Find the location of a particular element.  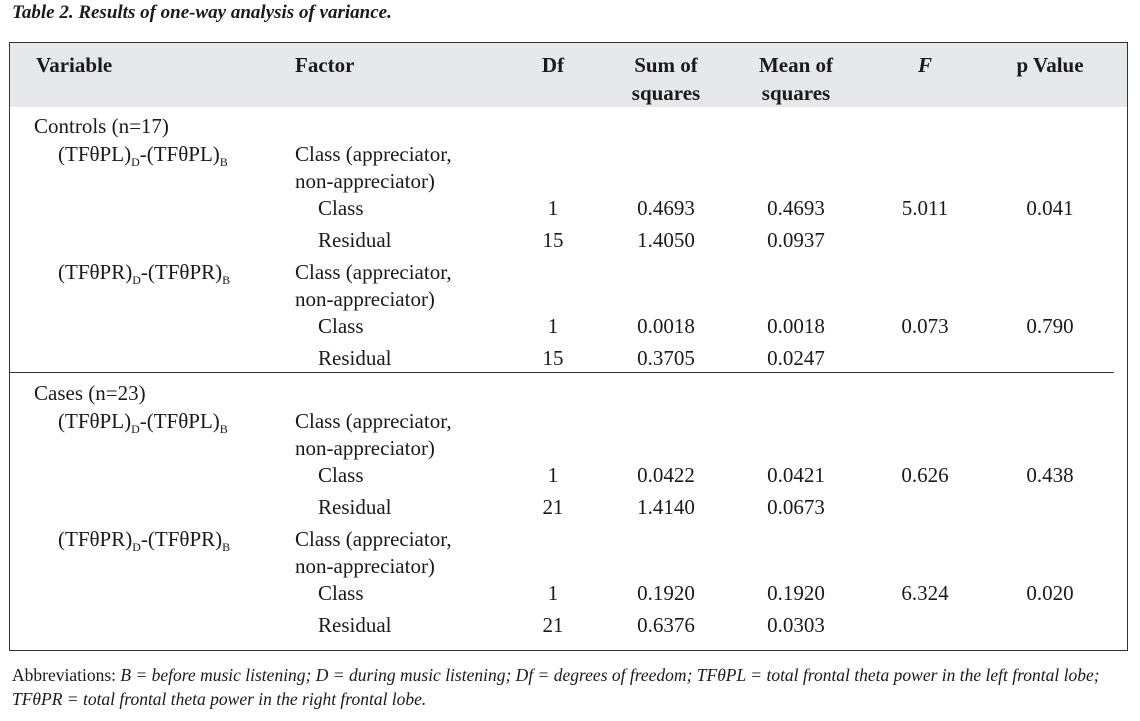

group-label: Cases (n=23) is located at coordinates (90, 393).